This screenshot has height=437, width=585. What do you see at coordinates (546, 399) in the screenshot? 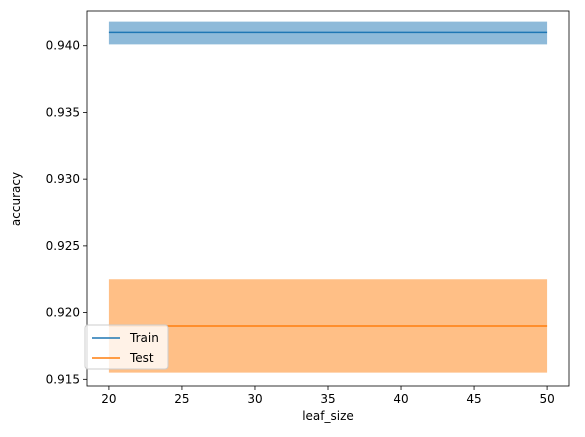
I see `x-tick-label: 50` at bounding box center [546, 399].